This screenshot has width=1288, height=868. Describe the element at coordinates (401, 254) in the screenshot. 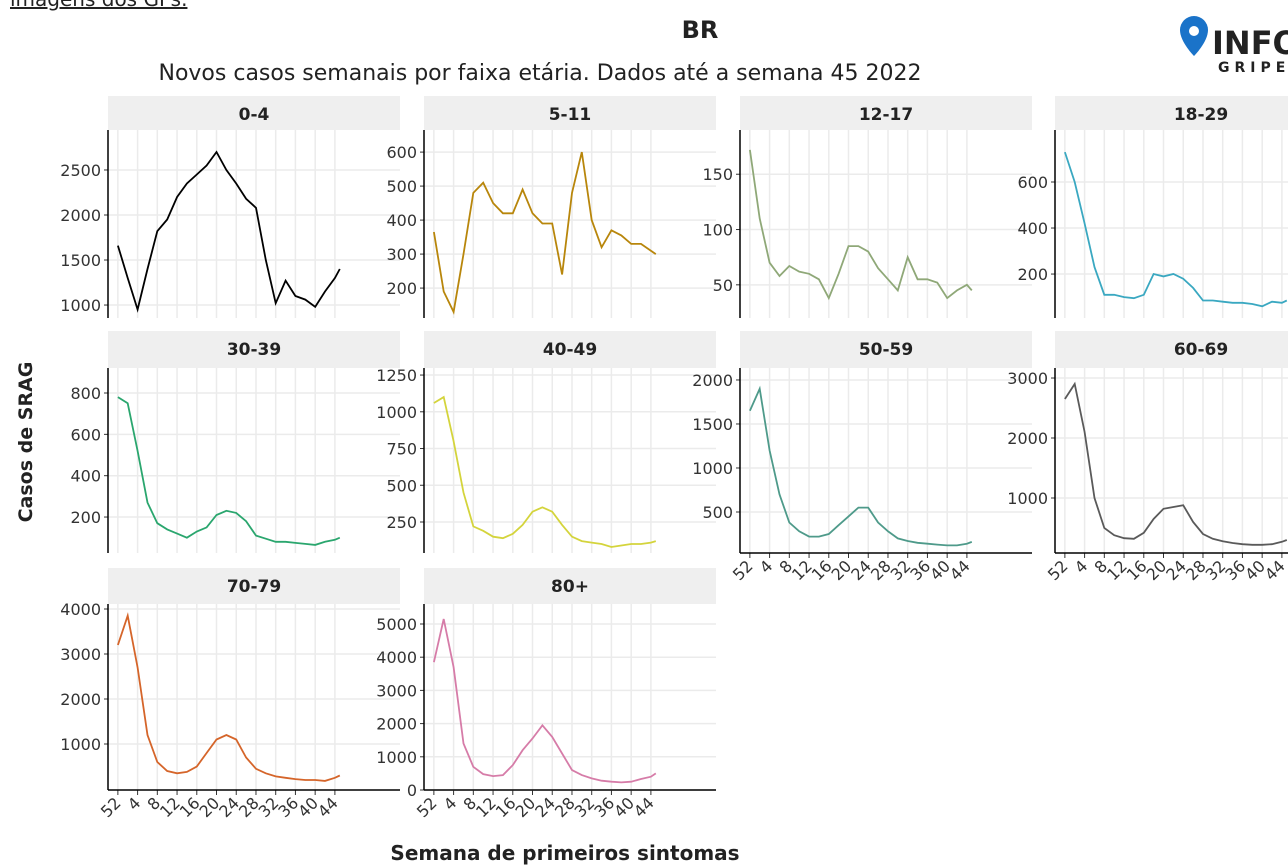

I see `y-tick-label: 300` at that location.